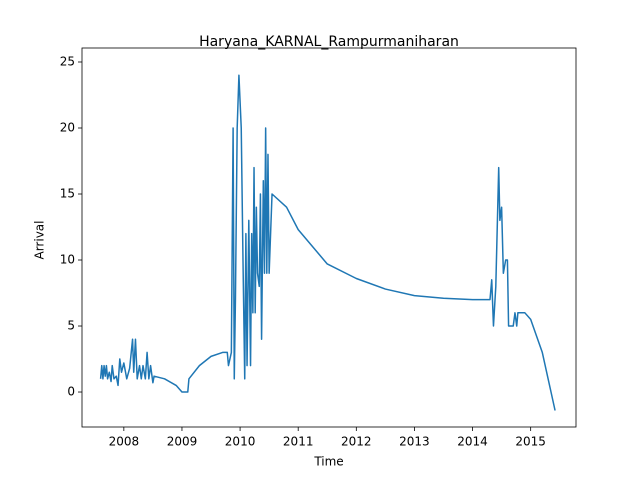  What do you see at coordinates (182, 442) in the screenshot?
I see `x-tick-label: 2009` at bounding box center [182, 442].